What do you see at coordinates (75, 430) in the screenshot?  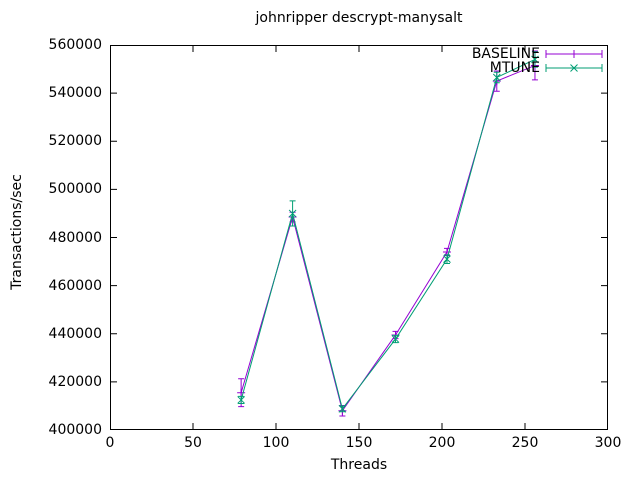 I see `y-tick-label: 400000` at bounding box center [75, 430].